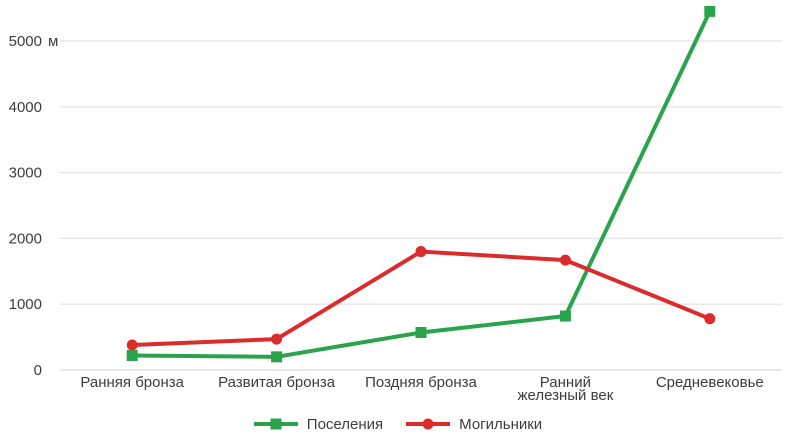 This screenshot has width=795, height=442. What do you see at coordinates (53, 41) in the screenshot?
I see `y-axis-unit-label: м` at bounding box center [53, 41].